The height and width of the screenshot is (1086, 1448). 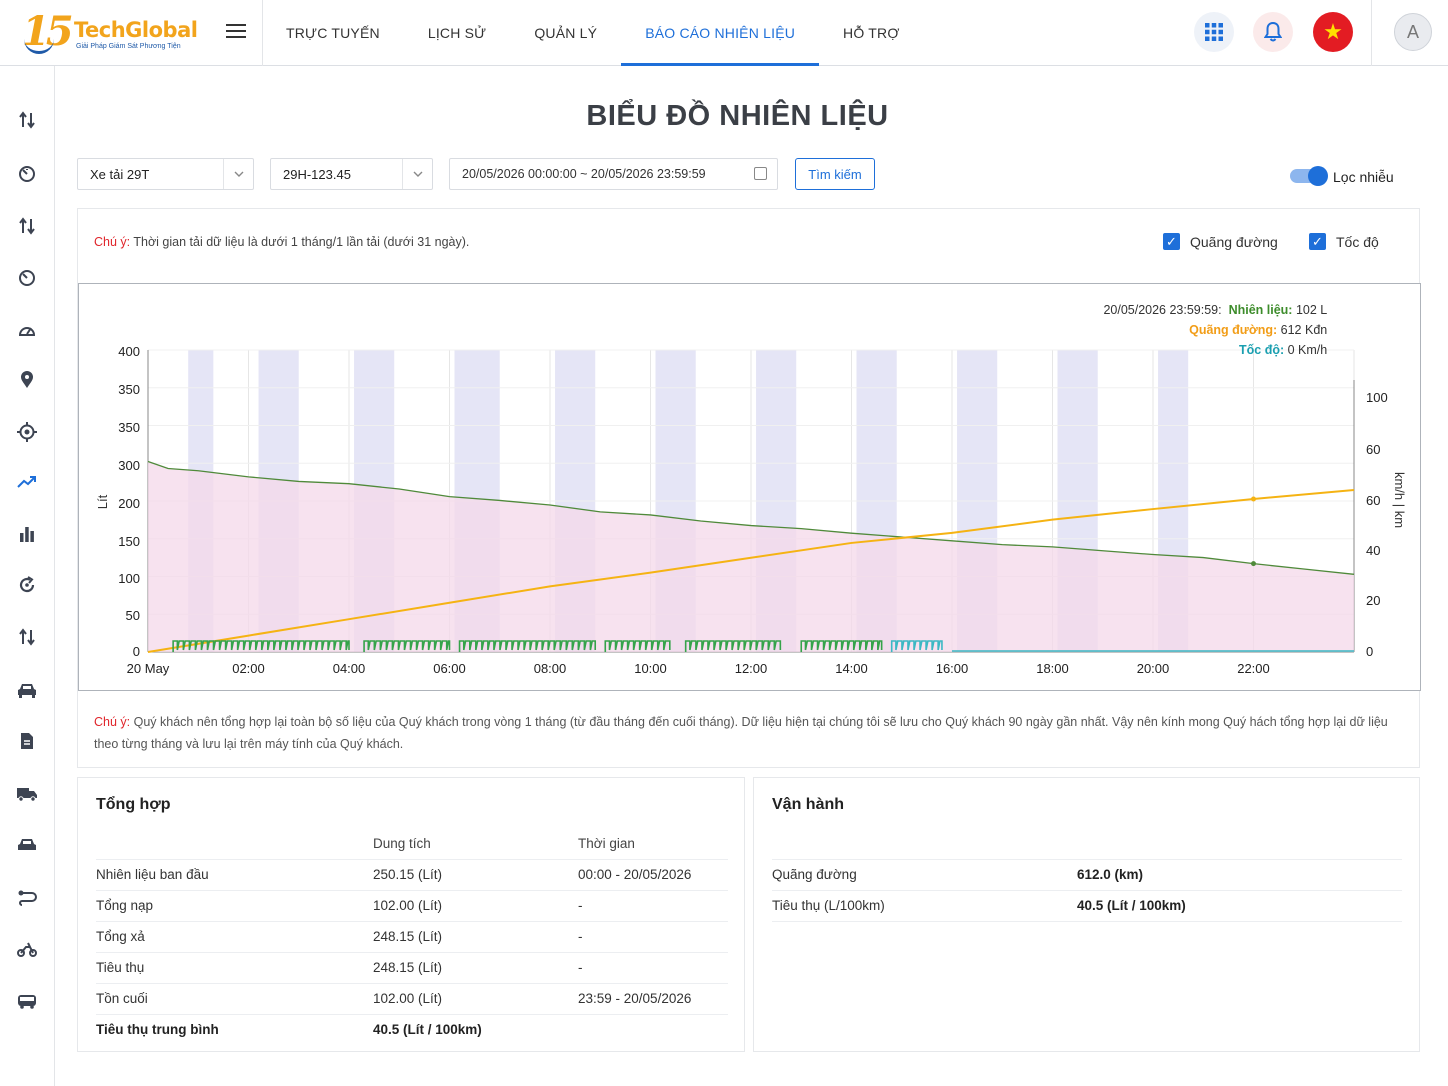 What do you see at coordinates (39, 45) in the screenshot?
I see `logo-swoosh` at bounding box center [39, 45].